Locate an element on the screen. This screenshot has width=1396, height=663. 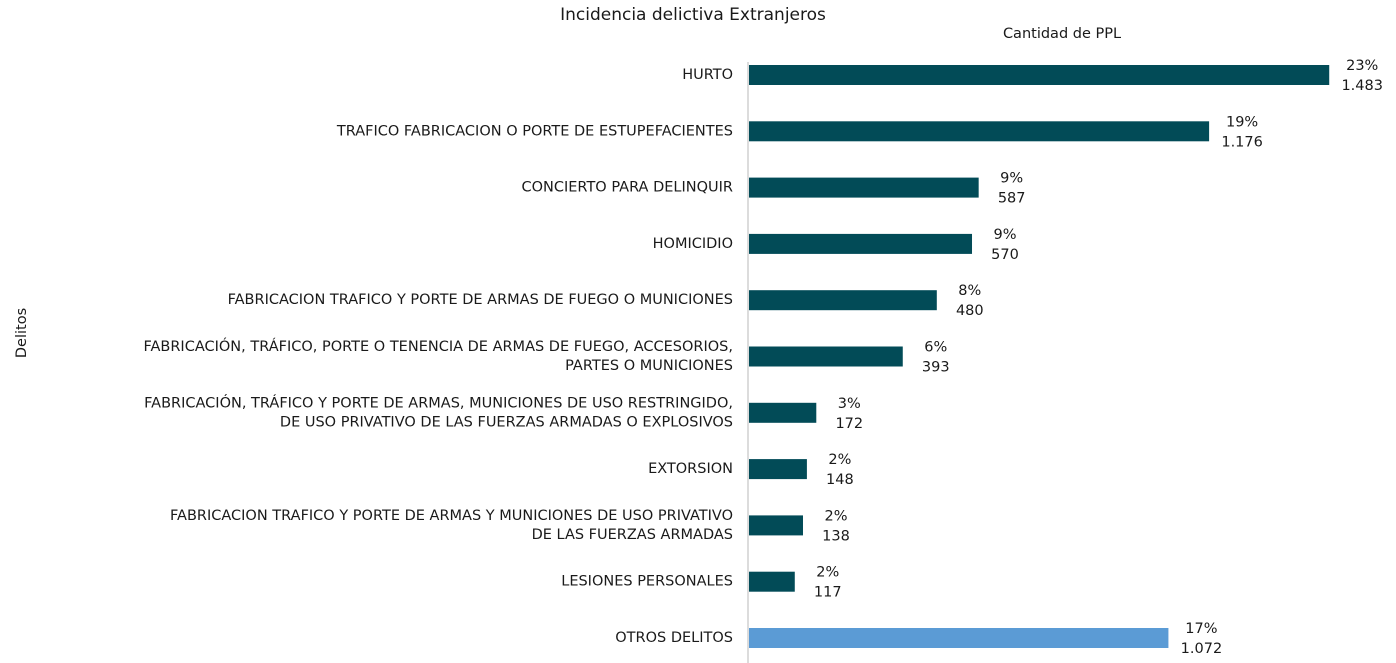
value-label: 570 is located at coordinates (1005, 255).